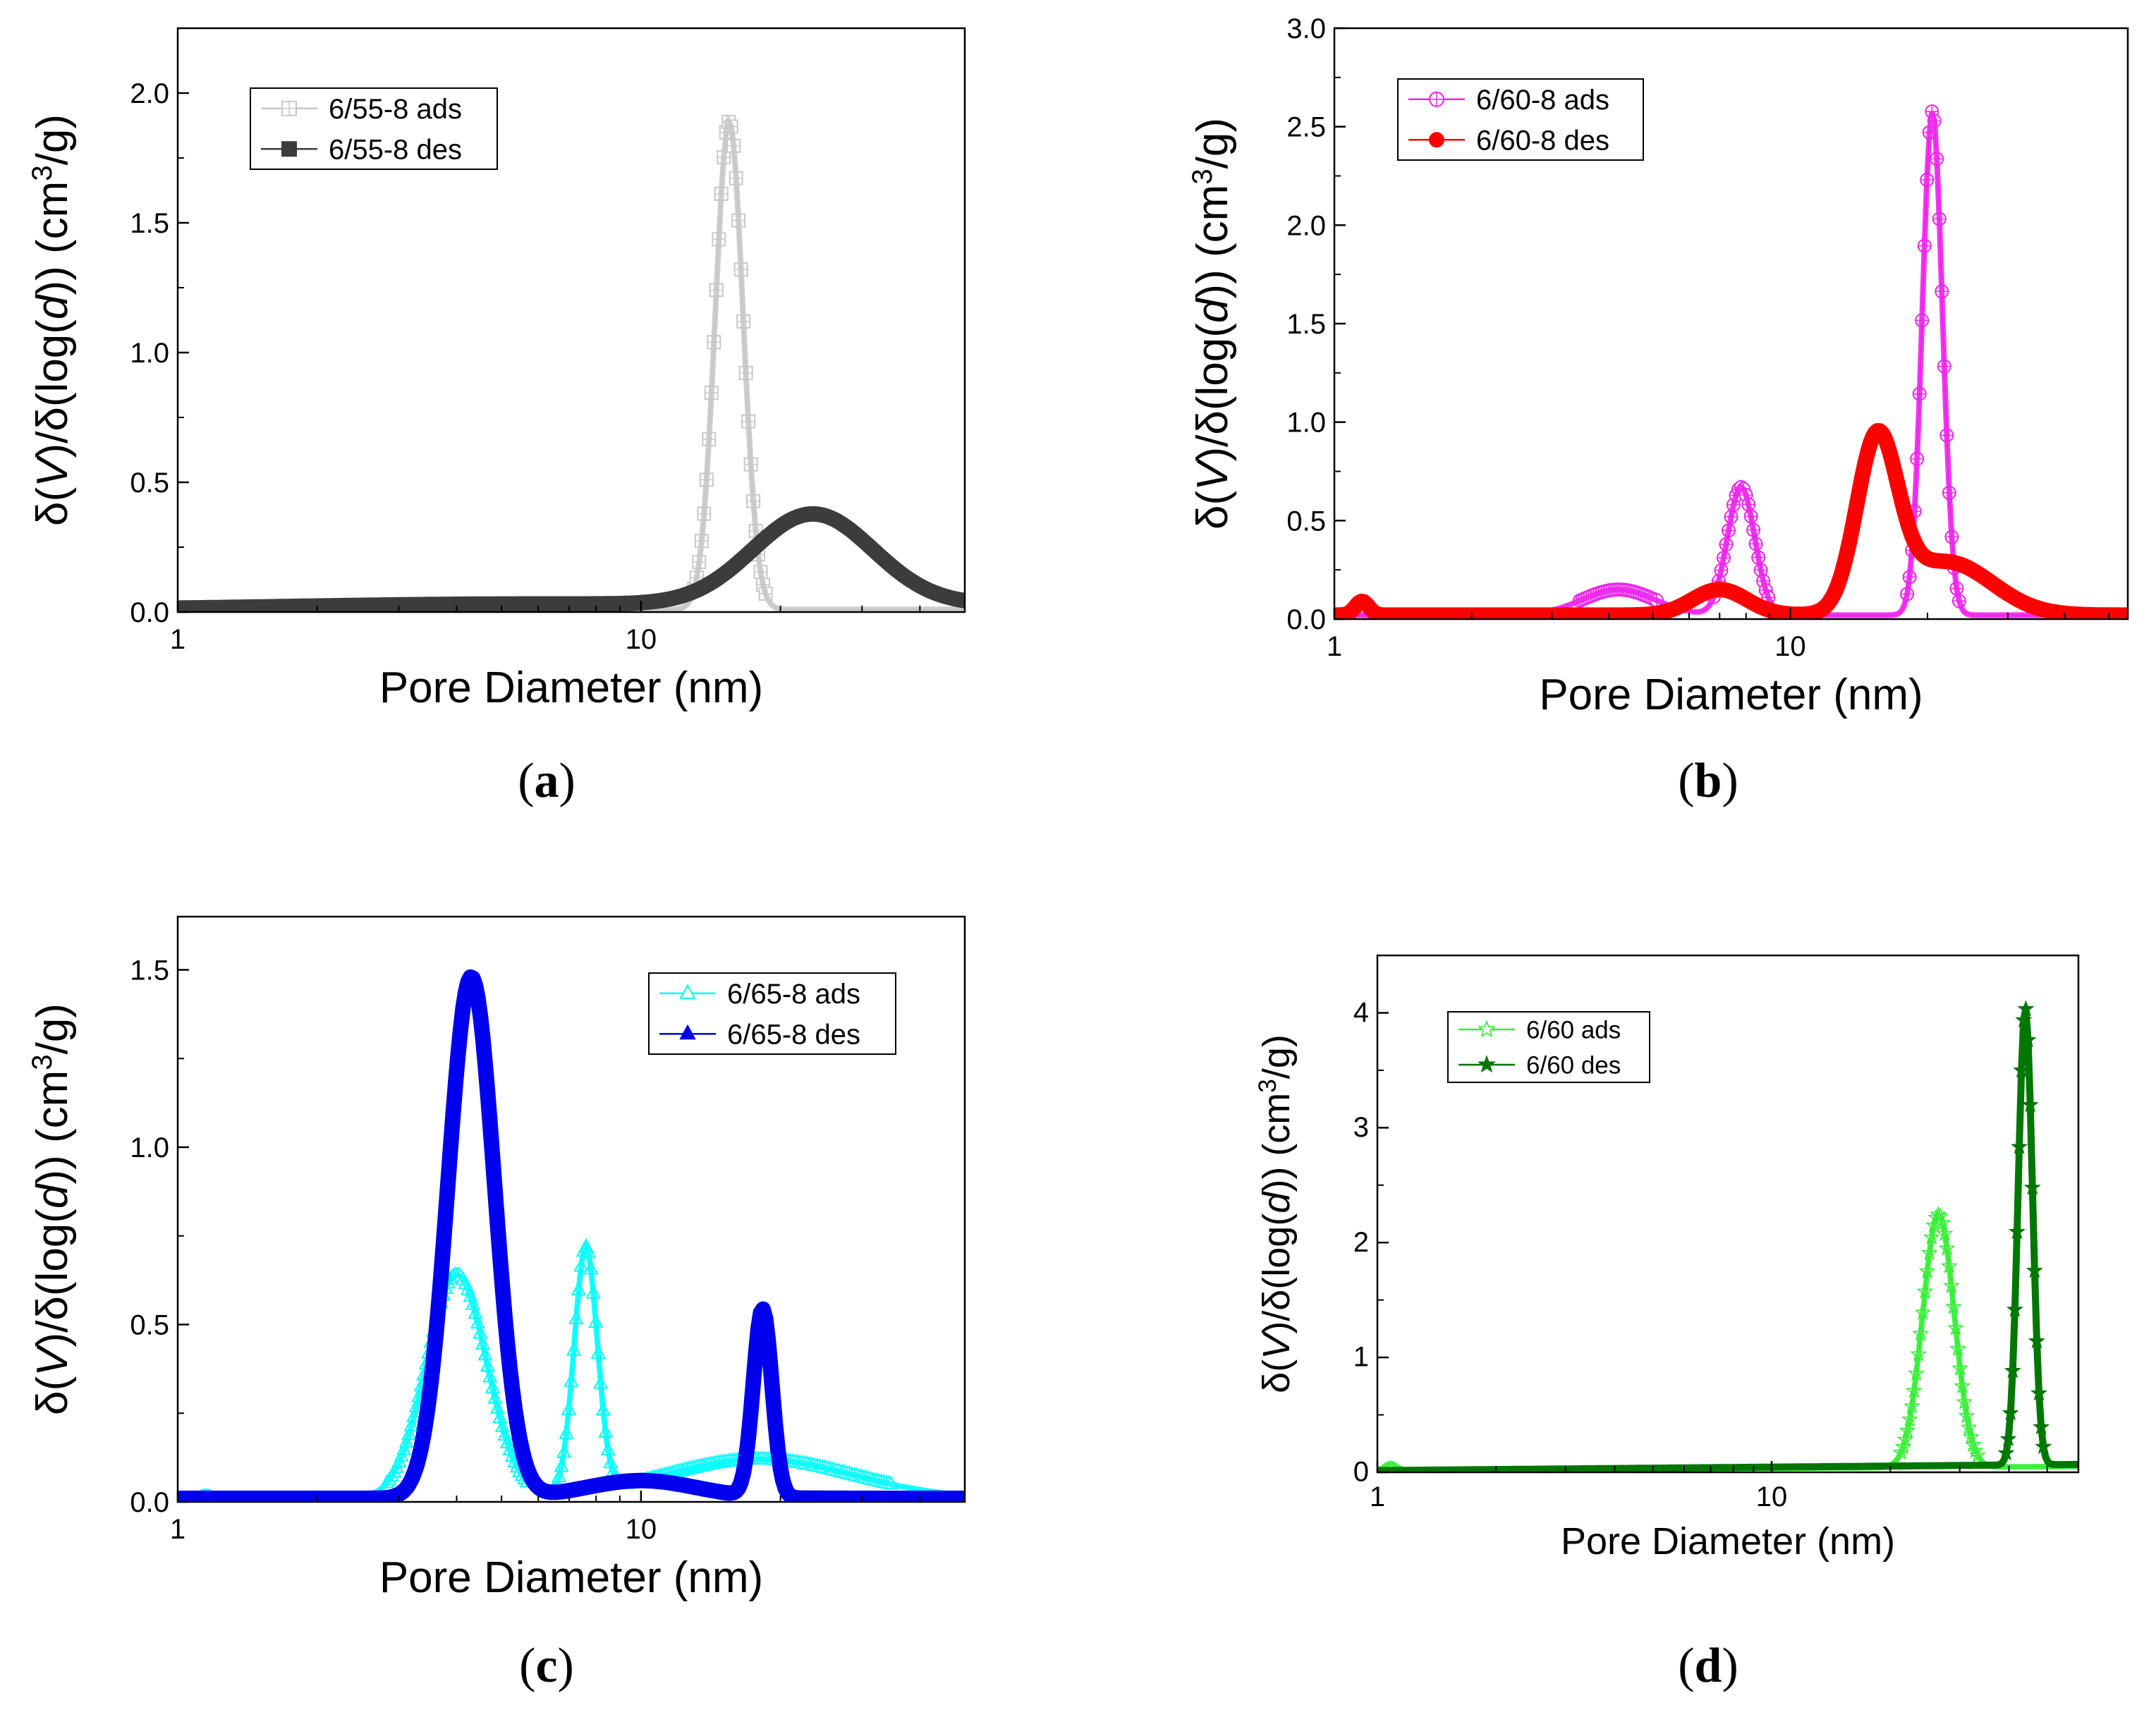  I want to click on y-tick-label: 4, so click(1361, 1012).